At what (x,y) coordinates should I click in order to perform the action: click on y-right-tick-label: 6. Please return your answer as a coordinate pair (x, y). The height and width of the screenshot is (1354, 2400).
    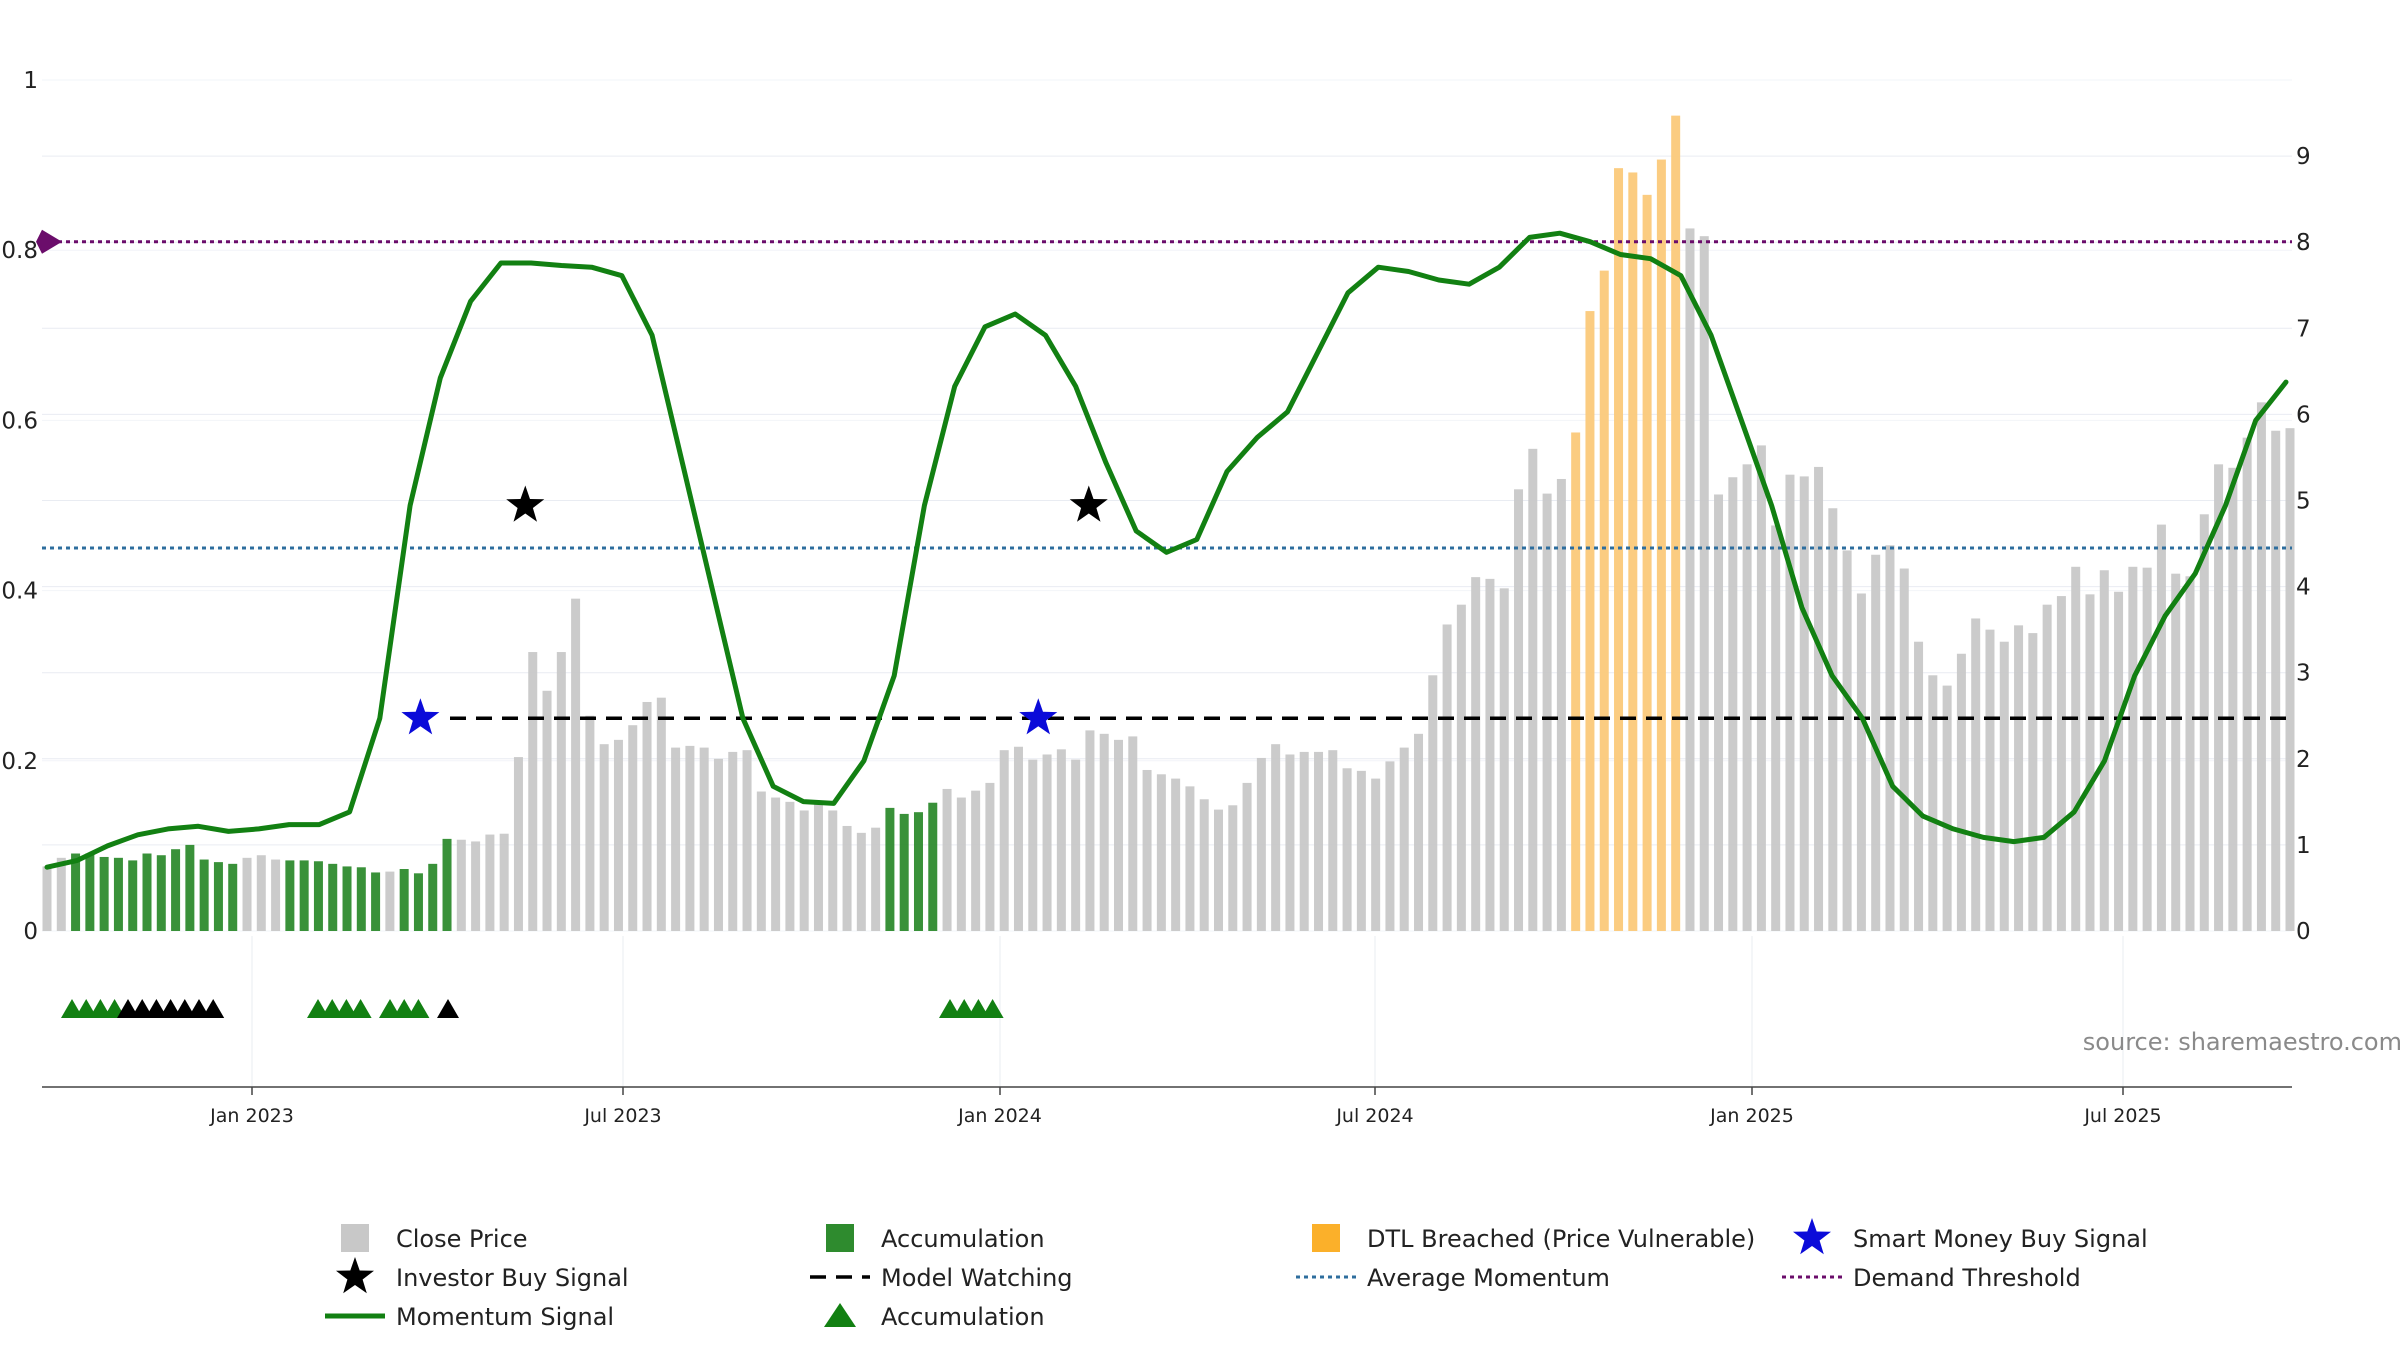
    Looking at the image, I should click on (2303, 415).